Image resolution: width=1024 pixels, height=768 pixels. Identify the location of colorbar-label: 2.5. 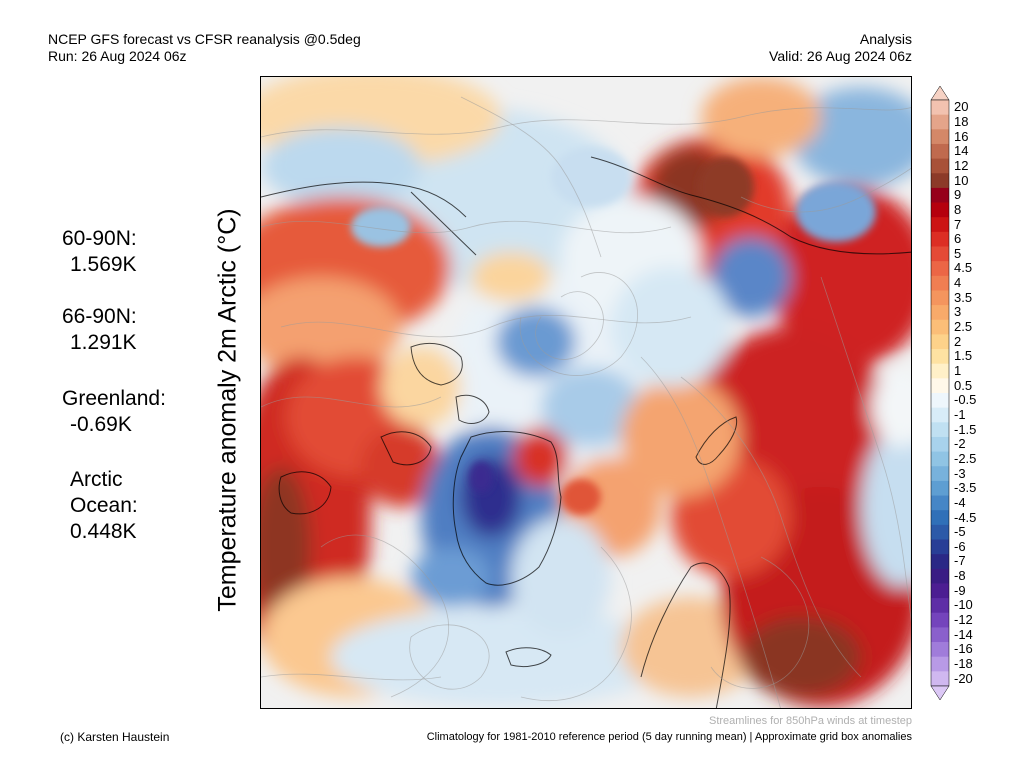
(963, 327).